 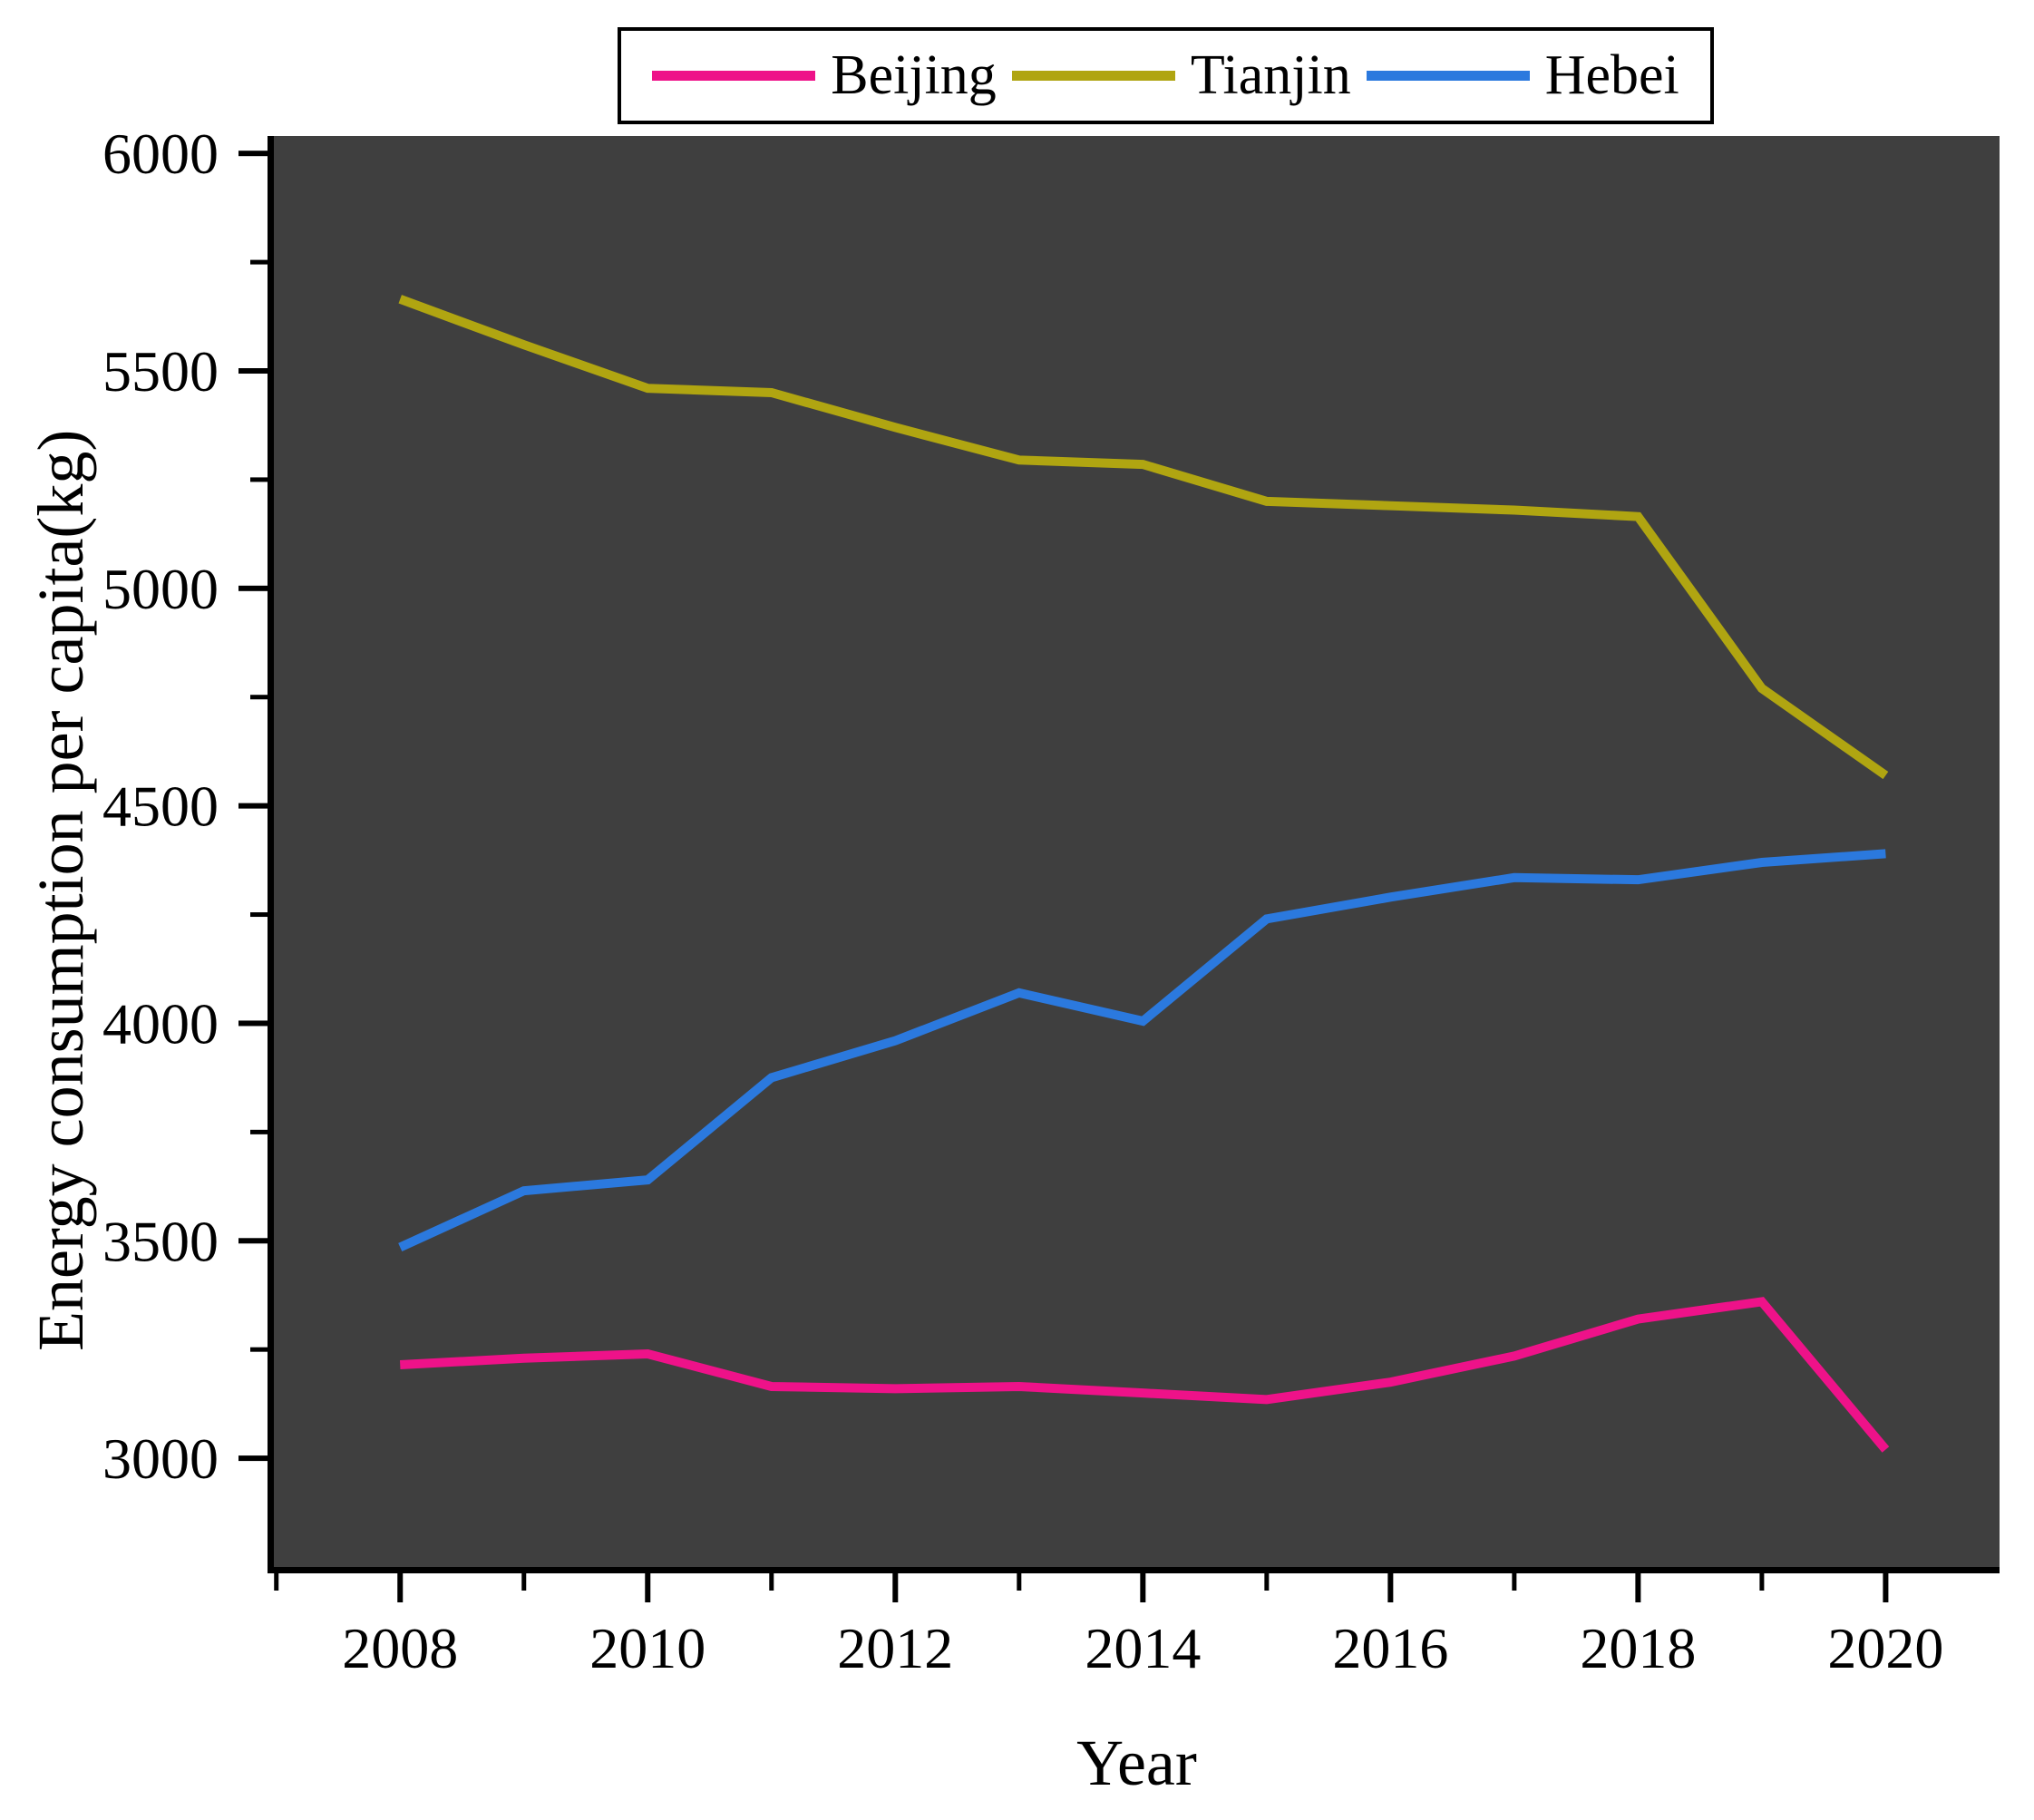 I want to click on legend-label: Hebei, so click(x=1611, y=75).